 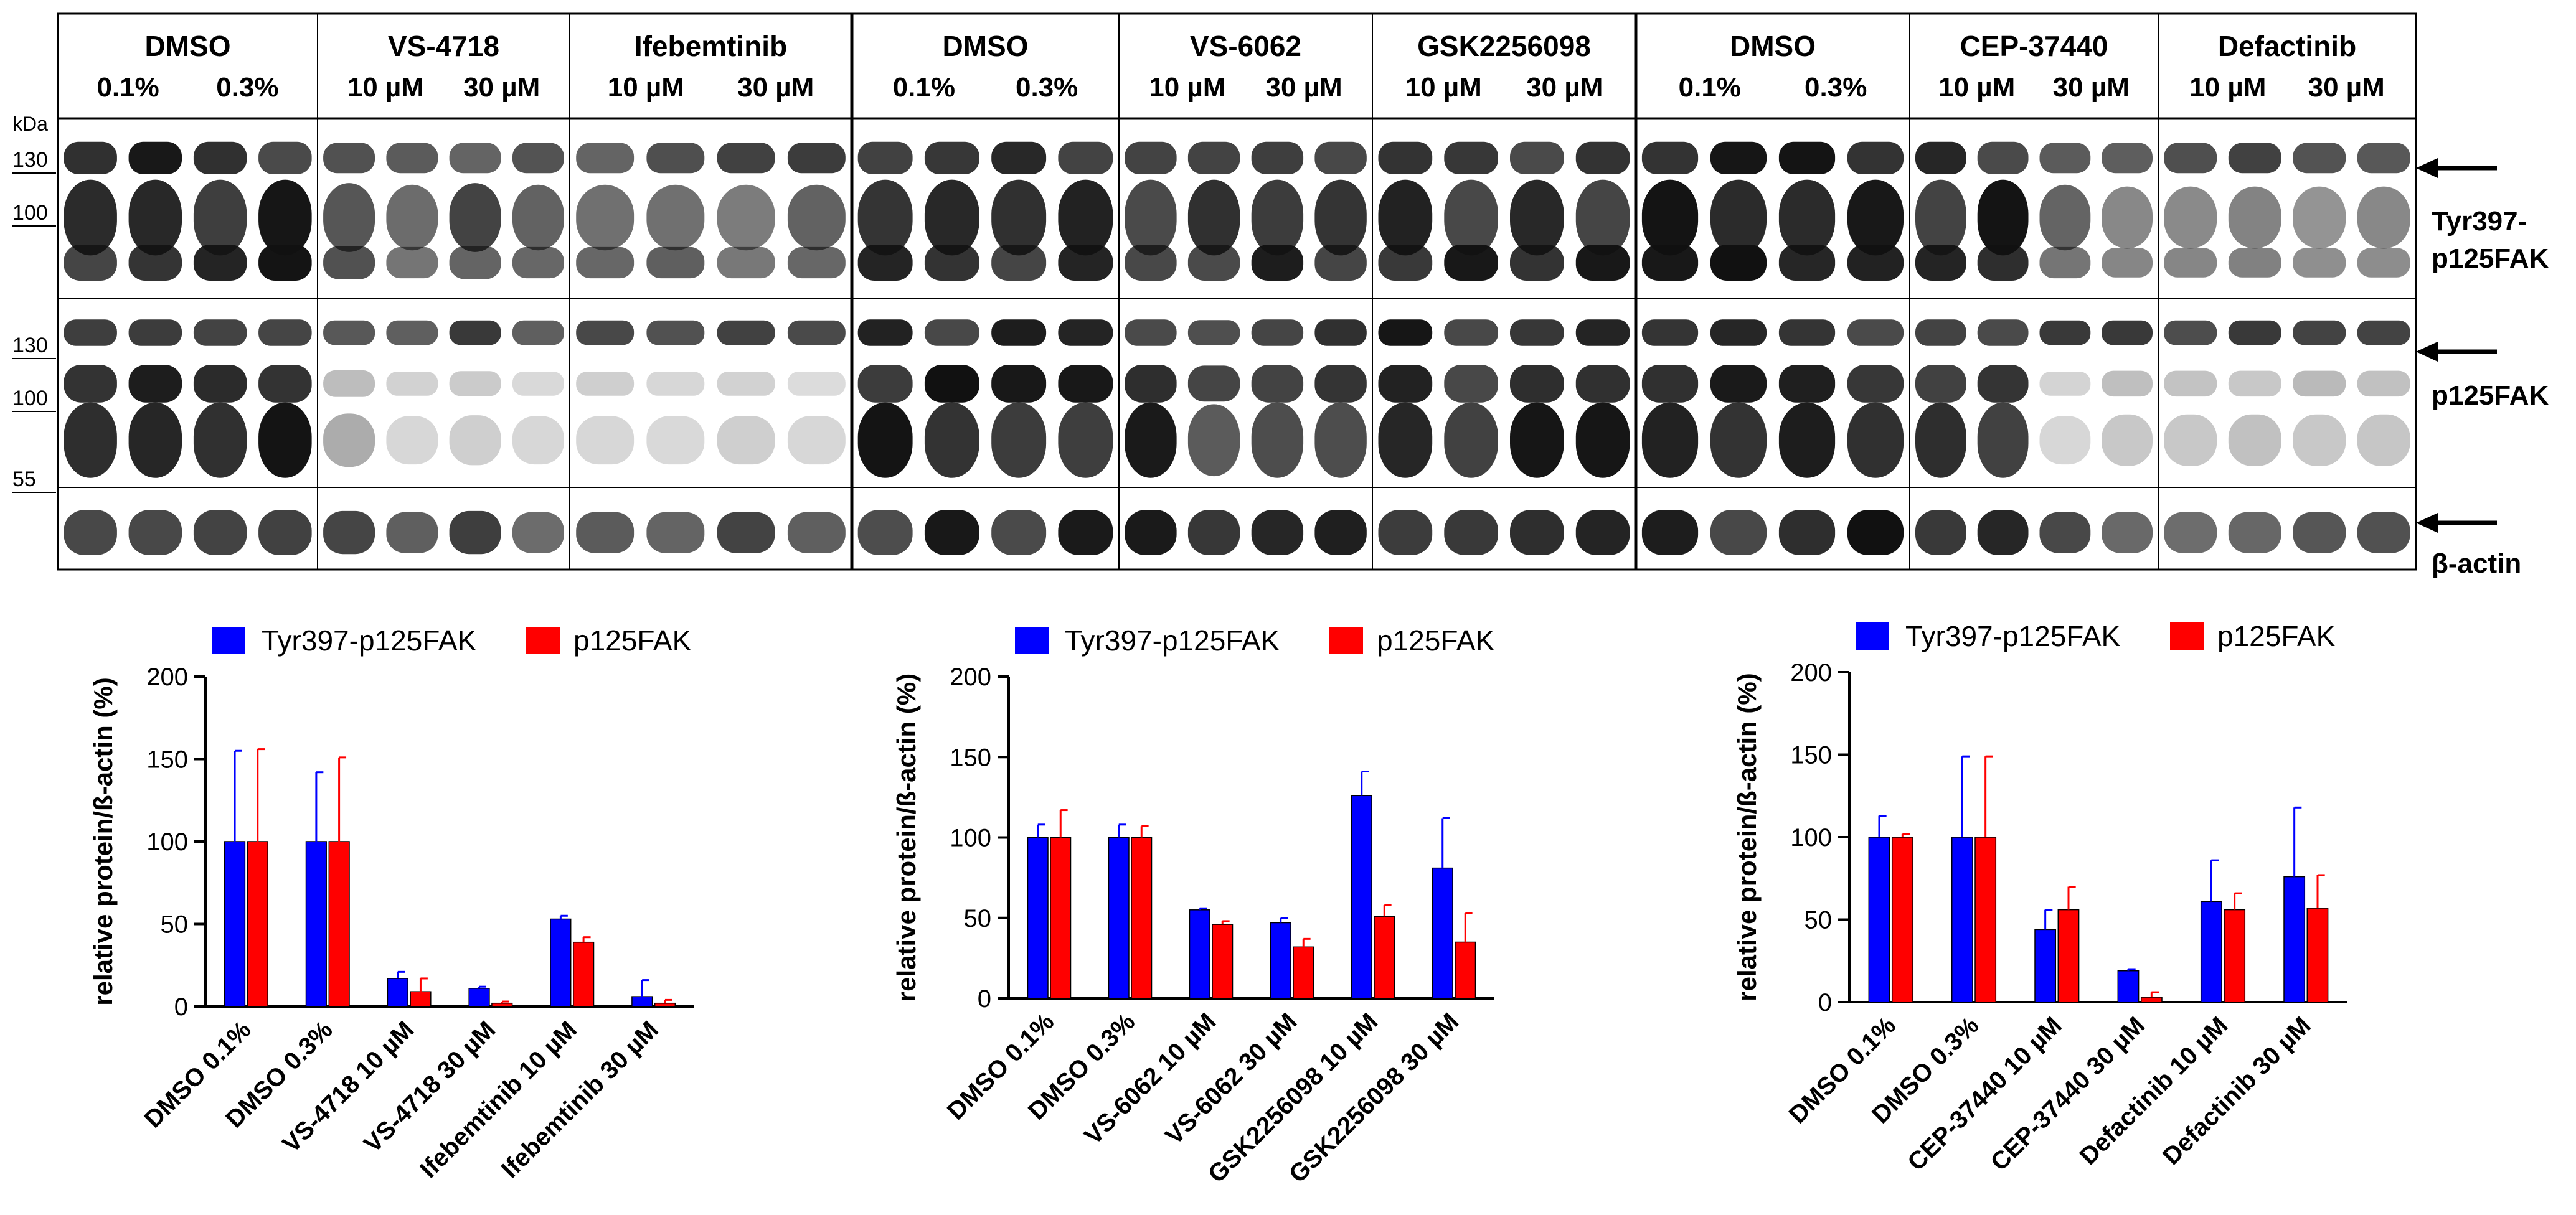 What do you see at coordinates (2479, 221) in the screenshot?
I see `target-label: Tyr397-` at bounding box center [2479, 221].